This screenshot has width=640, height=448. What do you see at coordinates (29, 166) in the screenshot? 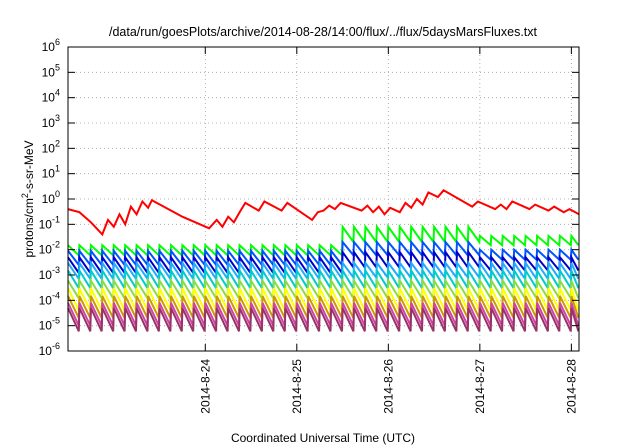
I see `y-axis-title-rest: -s-sr-MeV` at bounding box center [29, 166].